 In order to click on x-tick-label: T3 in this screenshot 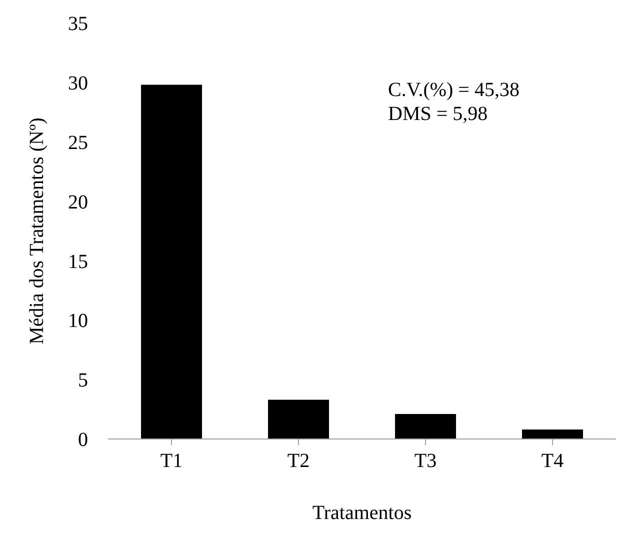, I will do `click(425, 461)`.